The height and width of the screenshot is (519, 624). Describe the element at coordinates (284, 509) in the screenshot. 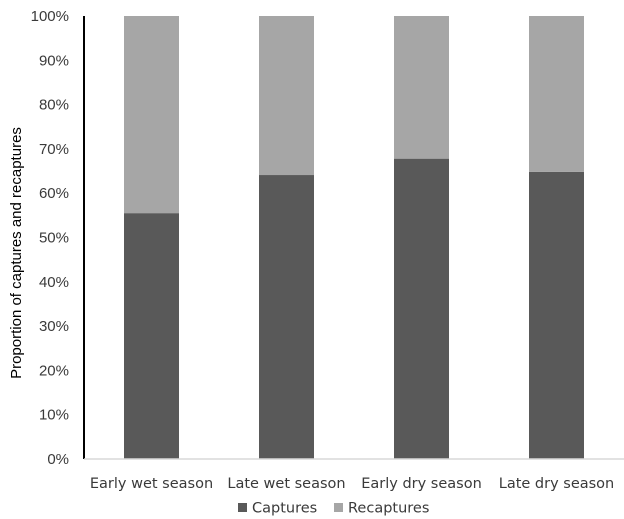

I see `legend-label-captures: Captures` at that location.